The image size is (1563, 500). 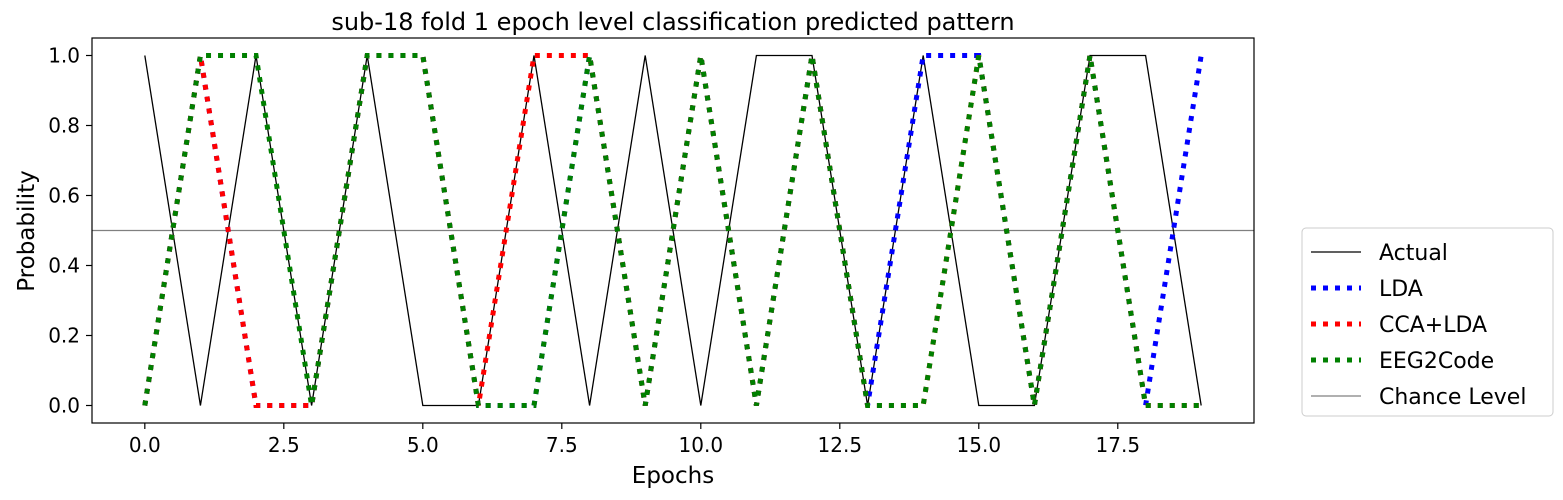 I want to click on x-tick-label: 10.0, so click(x=701, y=445).